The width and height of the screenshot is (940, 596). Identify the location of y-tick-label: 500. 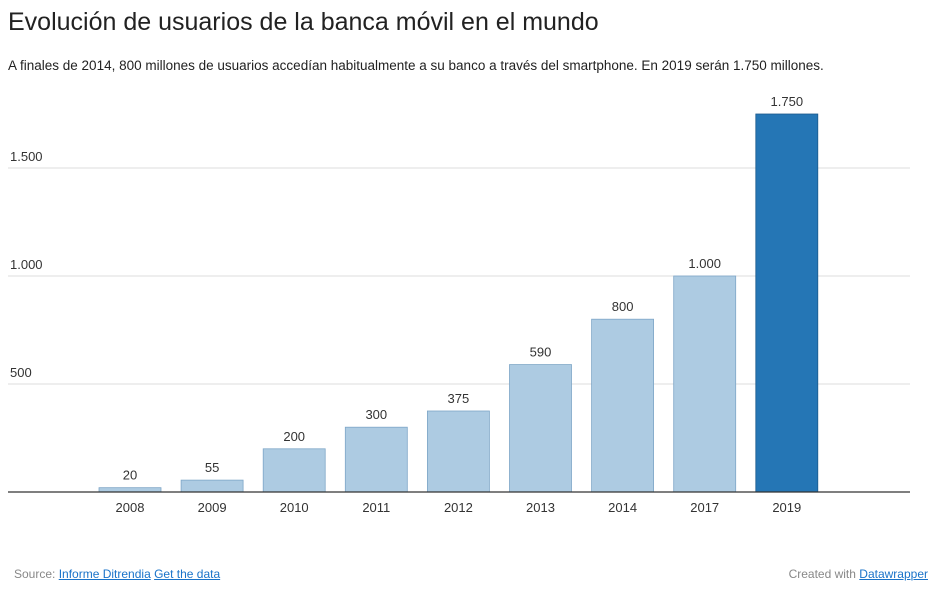
(21, 372).